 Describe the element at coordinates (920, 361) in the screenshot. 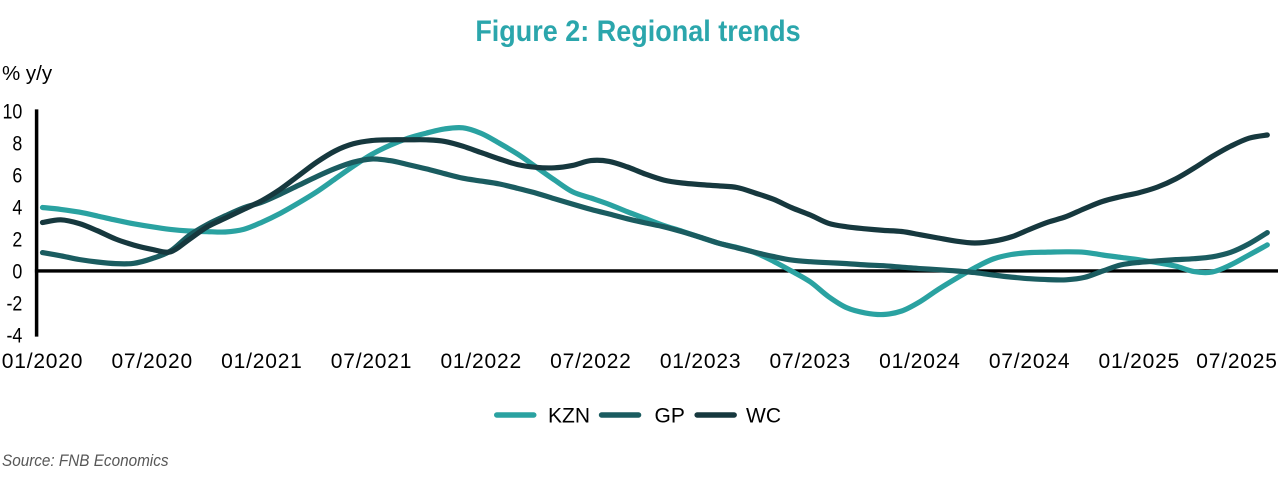

I see `svg-text: 01/2024` at that location.